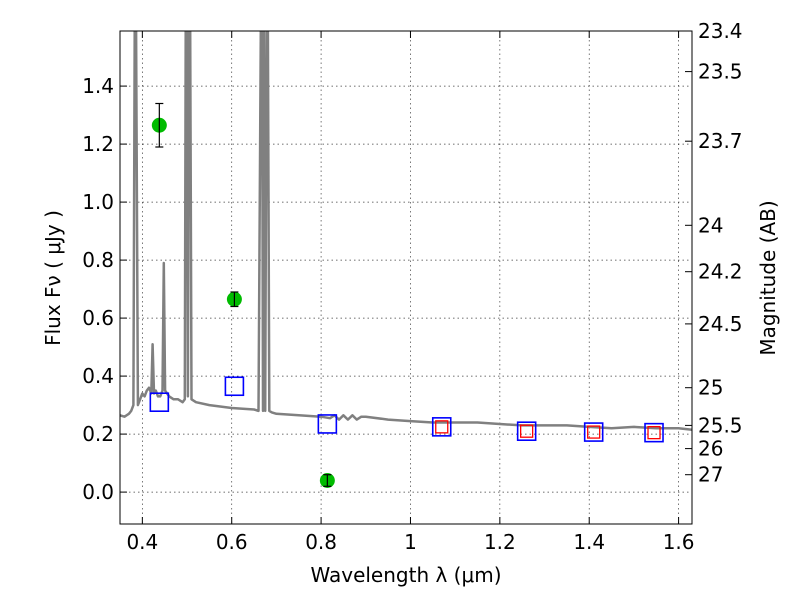 Image resolution: width=800 pixels, height=600 pixels. What do you see at coordinates (710, 225) in the screenshot?
I see `mag-tick-label: 24` at bounding box center [710, 225].